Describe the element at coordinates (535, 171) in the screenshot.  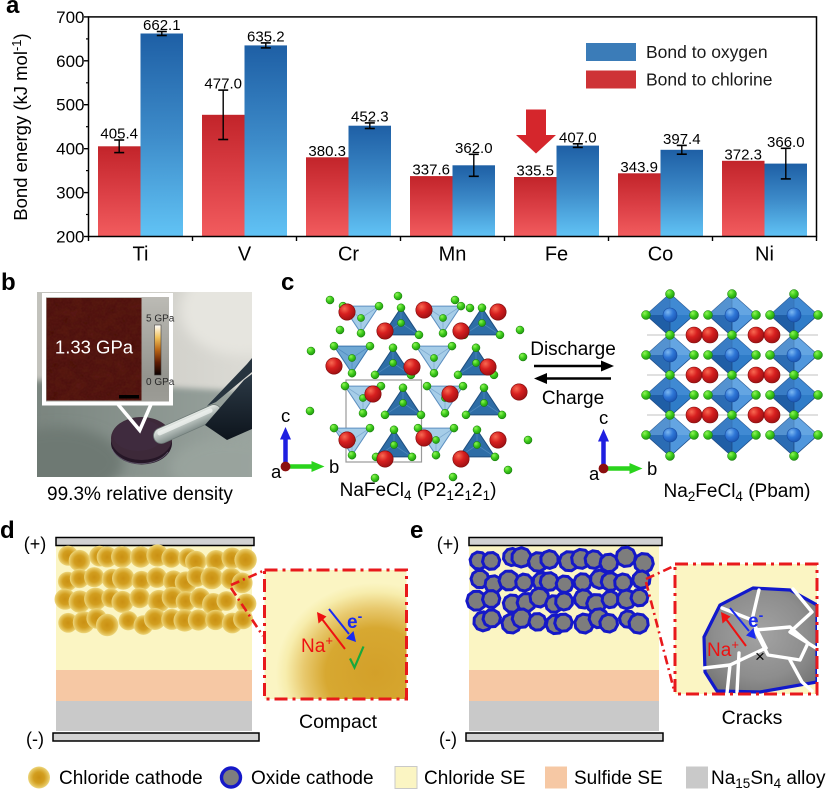
I see `svg-text: 335.5` at that location.